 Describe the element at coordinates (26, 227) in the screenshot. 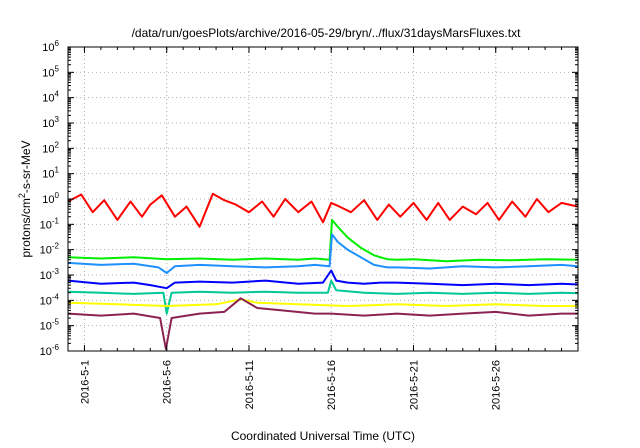

I see `y-axis-label-pre: protons/cm` at that location.